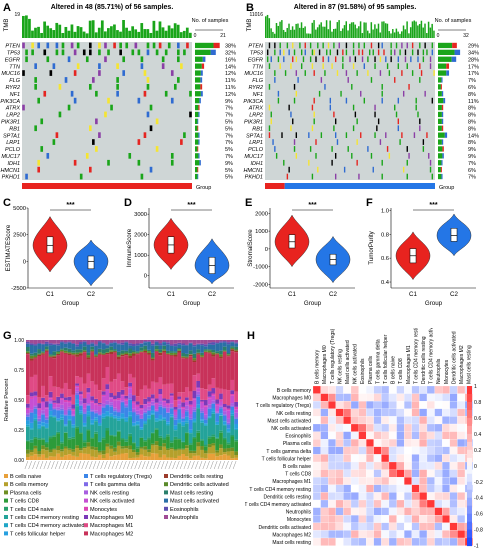 Image resolution: width=485 pixels, height=555 pixels. Describe the element at coordinates (291, 482) in the screenshot. I see `corr-row-label: Macrophages M1` at that location.